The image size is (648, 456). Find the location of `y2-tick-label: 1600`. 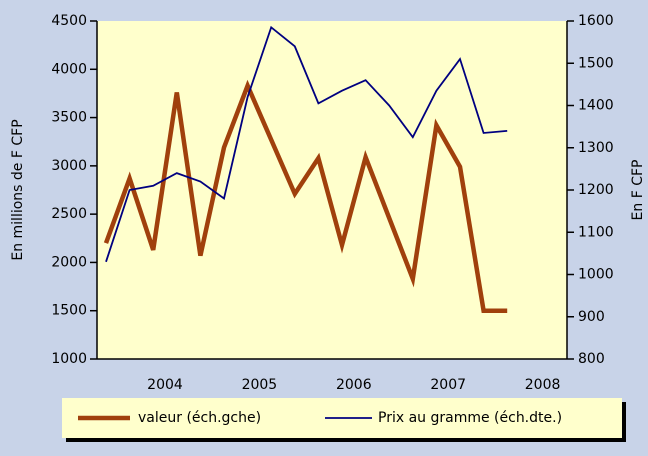

y2-tick-label: 1600 is located at coordinates (596, 21).